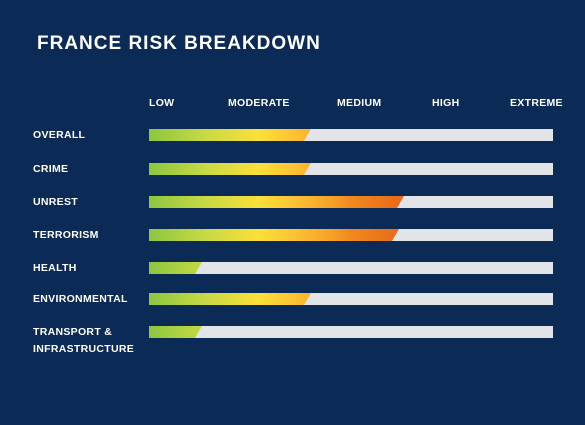 The image size is (585, 425). Describe the element at coordinates (175, 332) in the screenshot. I see `bar-fill-transport-infrastructure` at that location.